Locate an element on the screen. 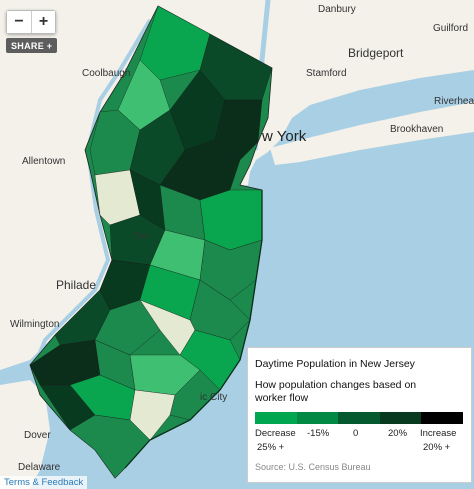 This screenshot has width=474, height=489. zoom-out-button: − is located at coordinates (19, 22).